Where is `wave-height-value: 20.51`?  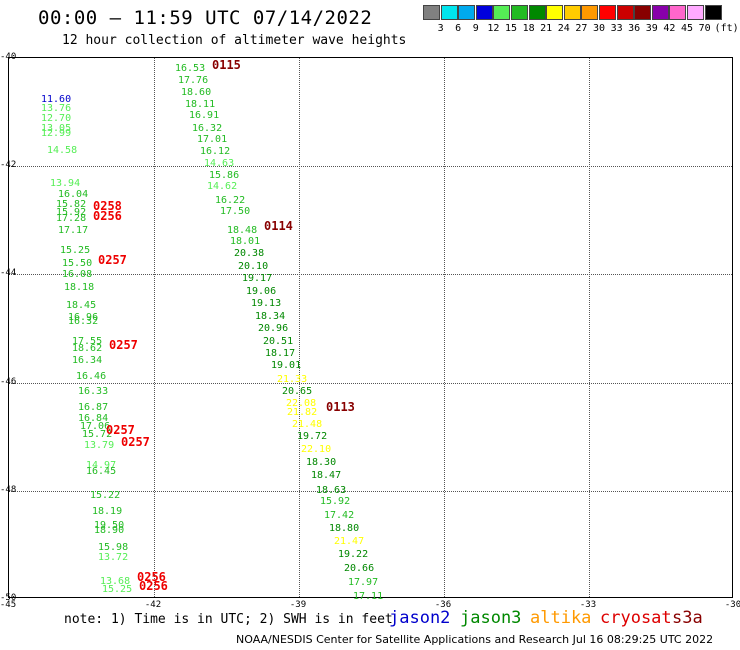 wave-height-value: 20.51 is located at coordinates (278, 341).